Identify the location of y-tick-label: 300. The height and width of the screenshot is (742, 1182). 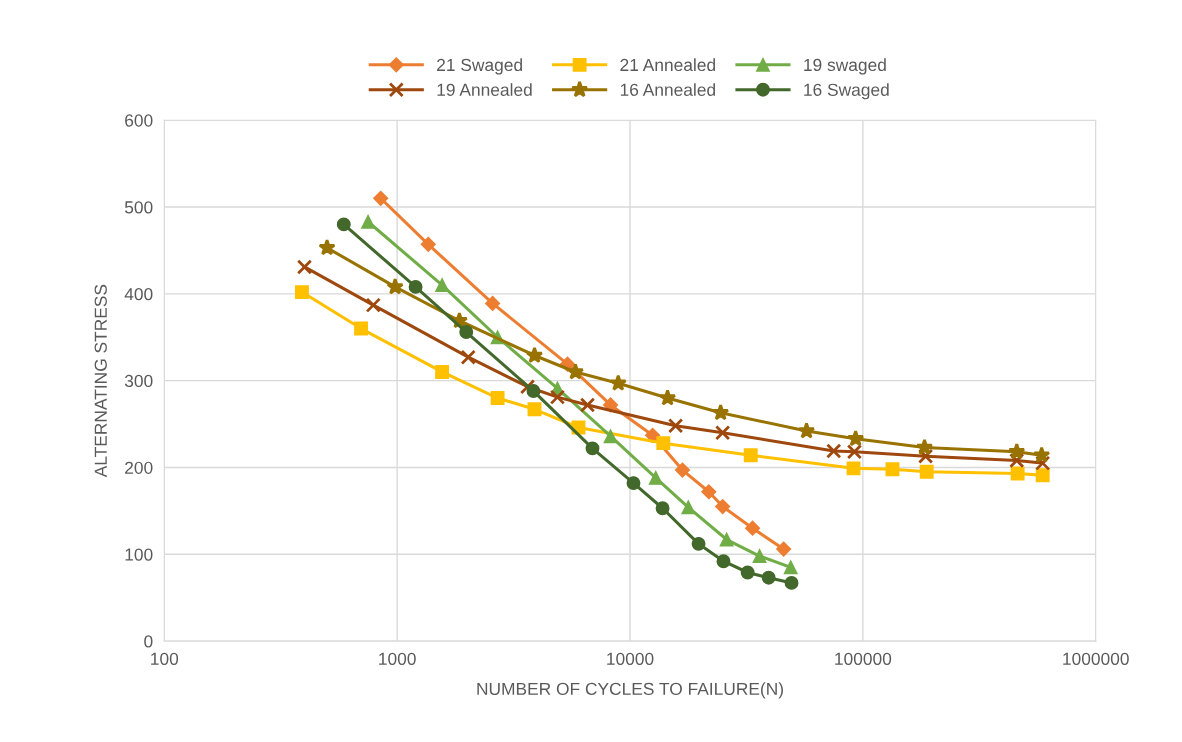
(138, 381).